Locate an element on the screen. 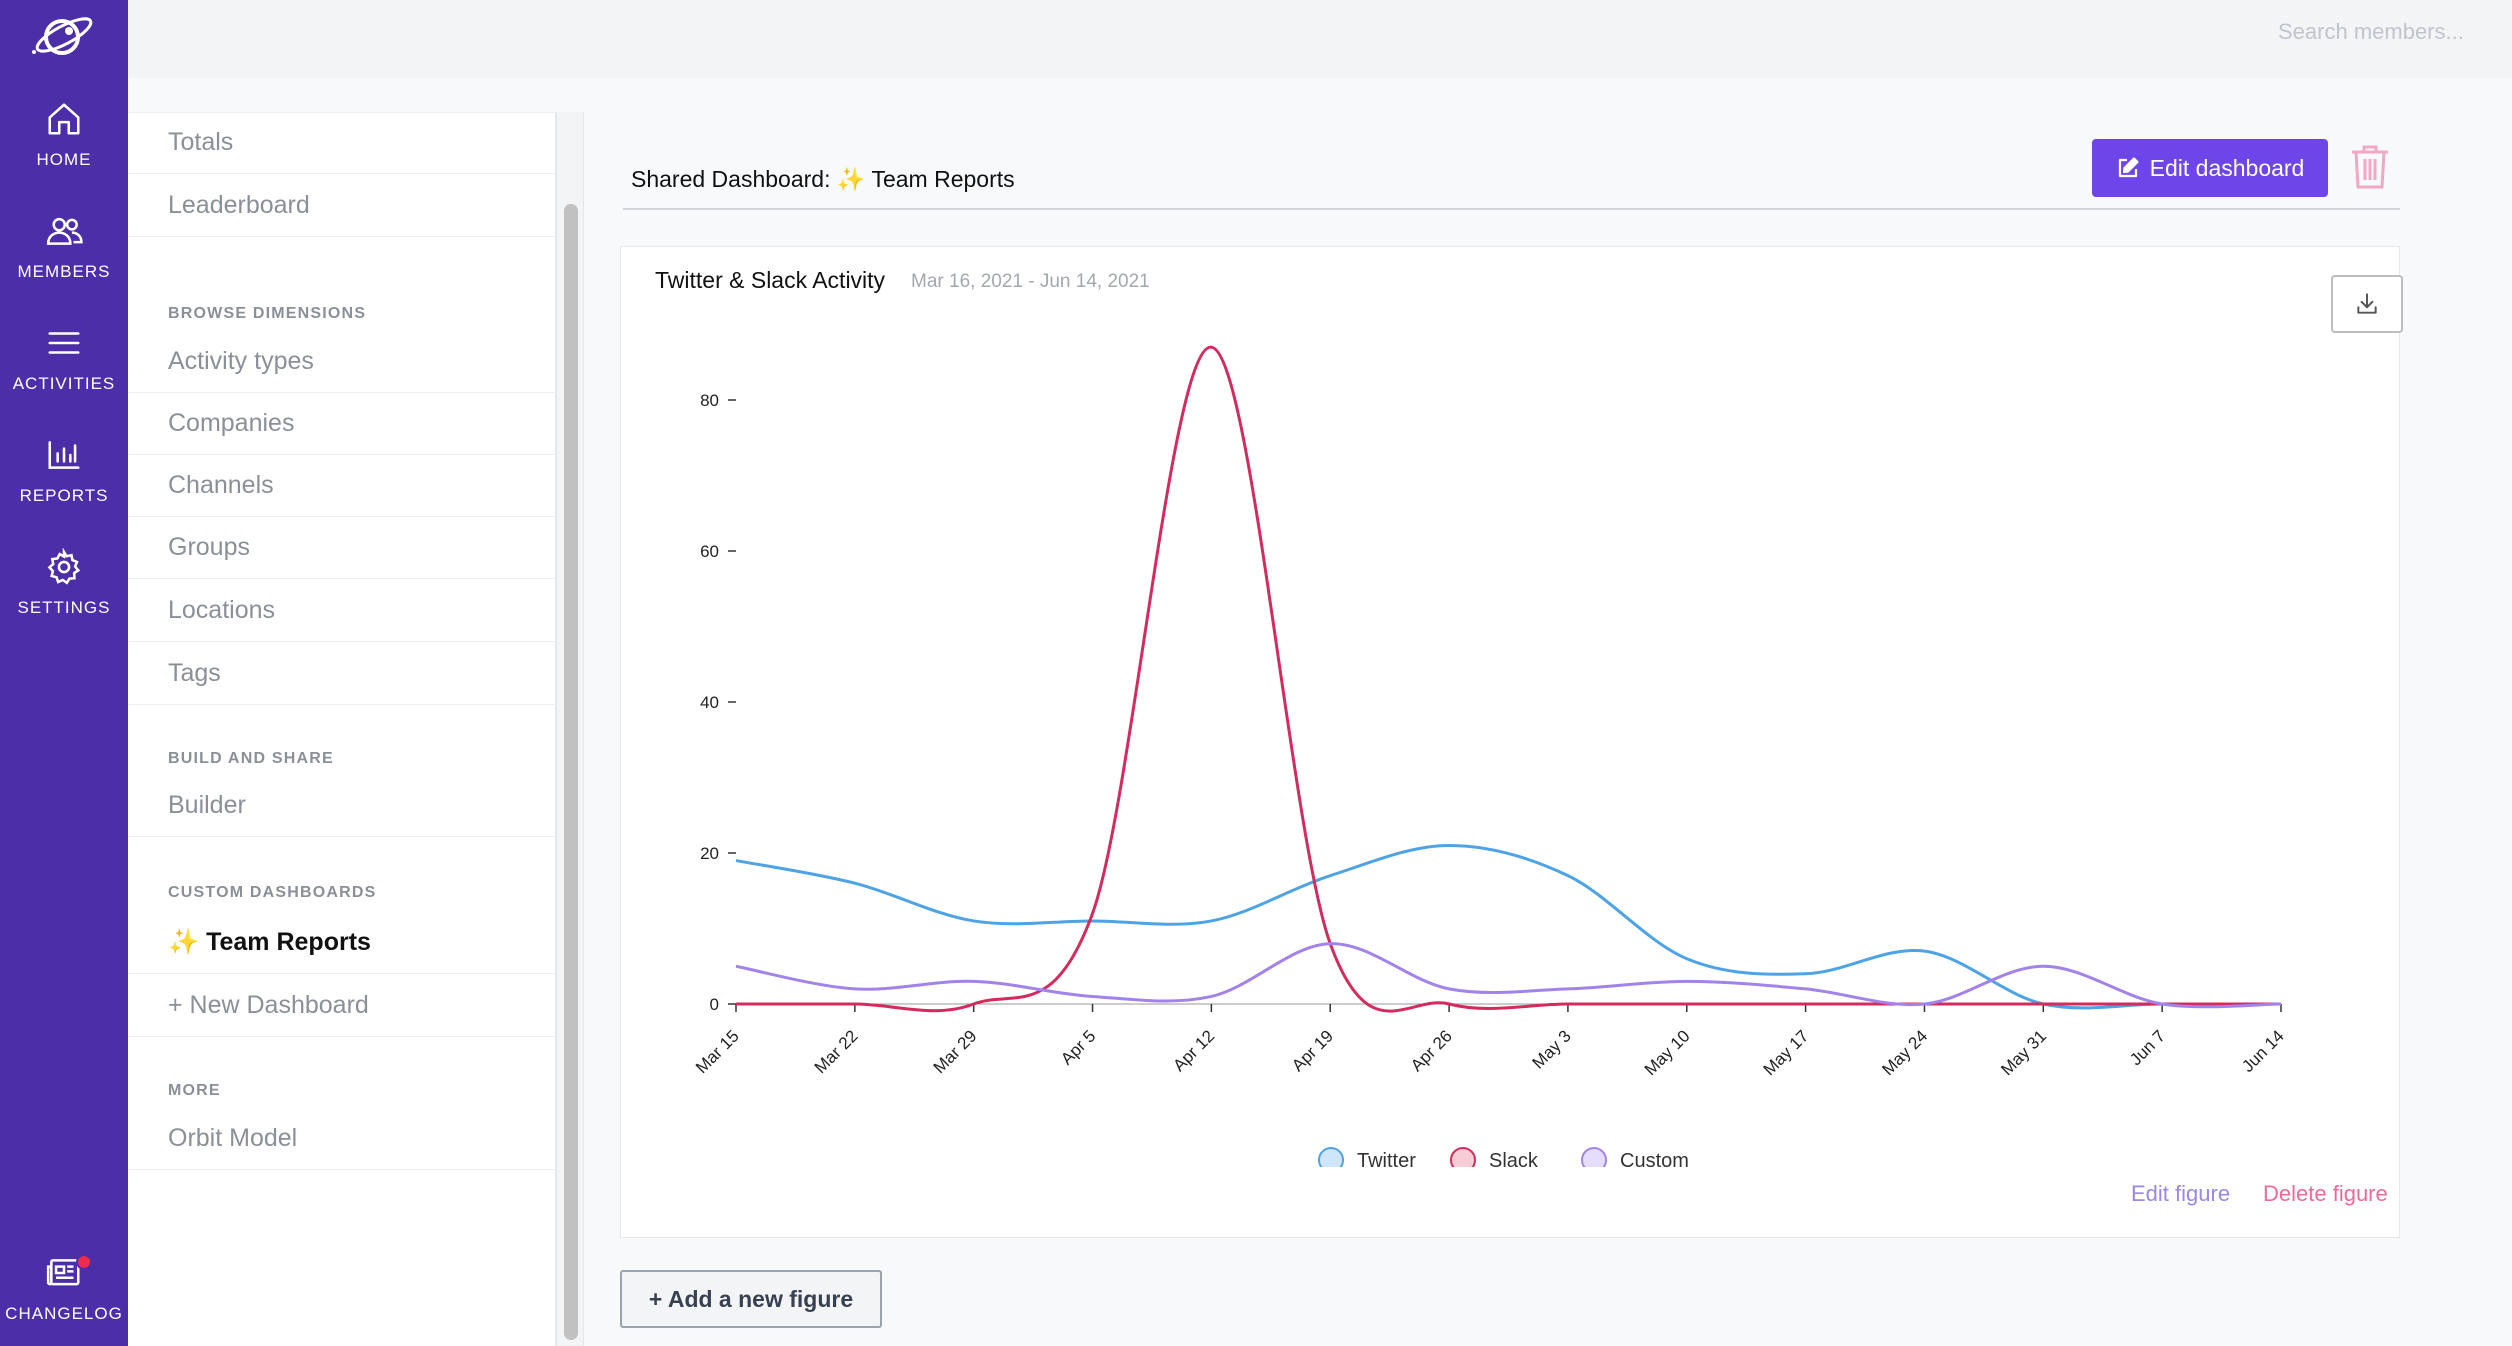 The height and width of the screenshot is (1346, 2512). nav-changelog: CHANGELOG is located at coordinates (64, 1300).